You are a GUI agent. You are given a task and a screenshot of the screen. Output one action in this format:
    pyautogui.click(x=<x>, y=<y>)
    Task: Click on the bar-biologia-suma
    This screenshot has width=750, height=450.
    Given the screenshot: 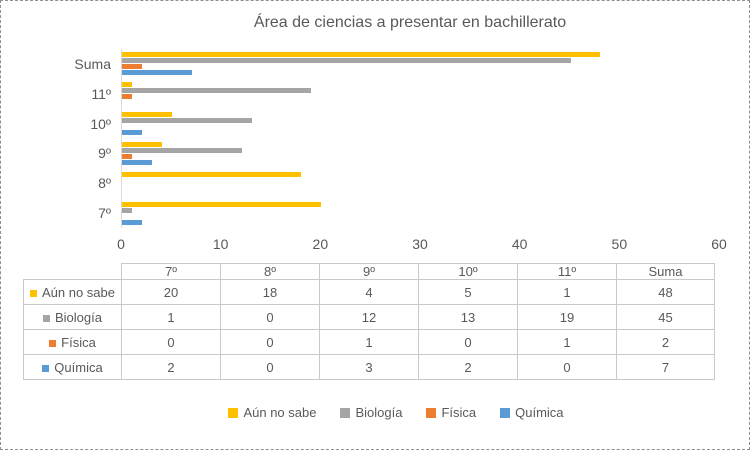 What is the action you would take?
    pyautogui.click(x=346, y=61)
    